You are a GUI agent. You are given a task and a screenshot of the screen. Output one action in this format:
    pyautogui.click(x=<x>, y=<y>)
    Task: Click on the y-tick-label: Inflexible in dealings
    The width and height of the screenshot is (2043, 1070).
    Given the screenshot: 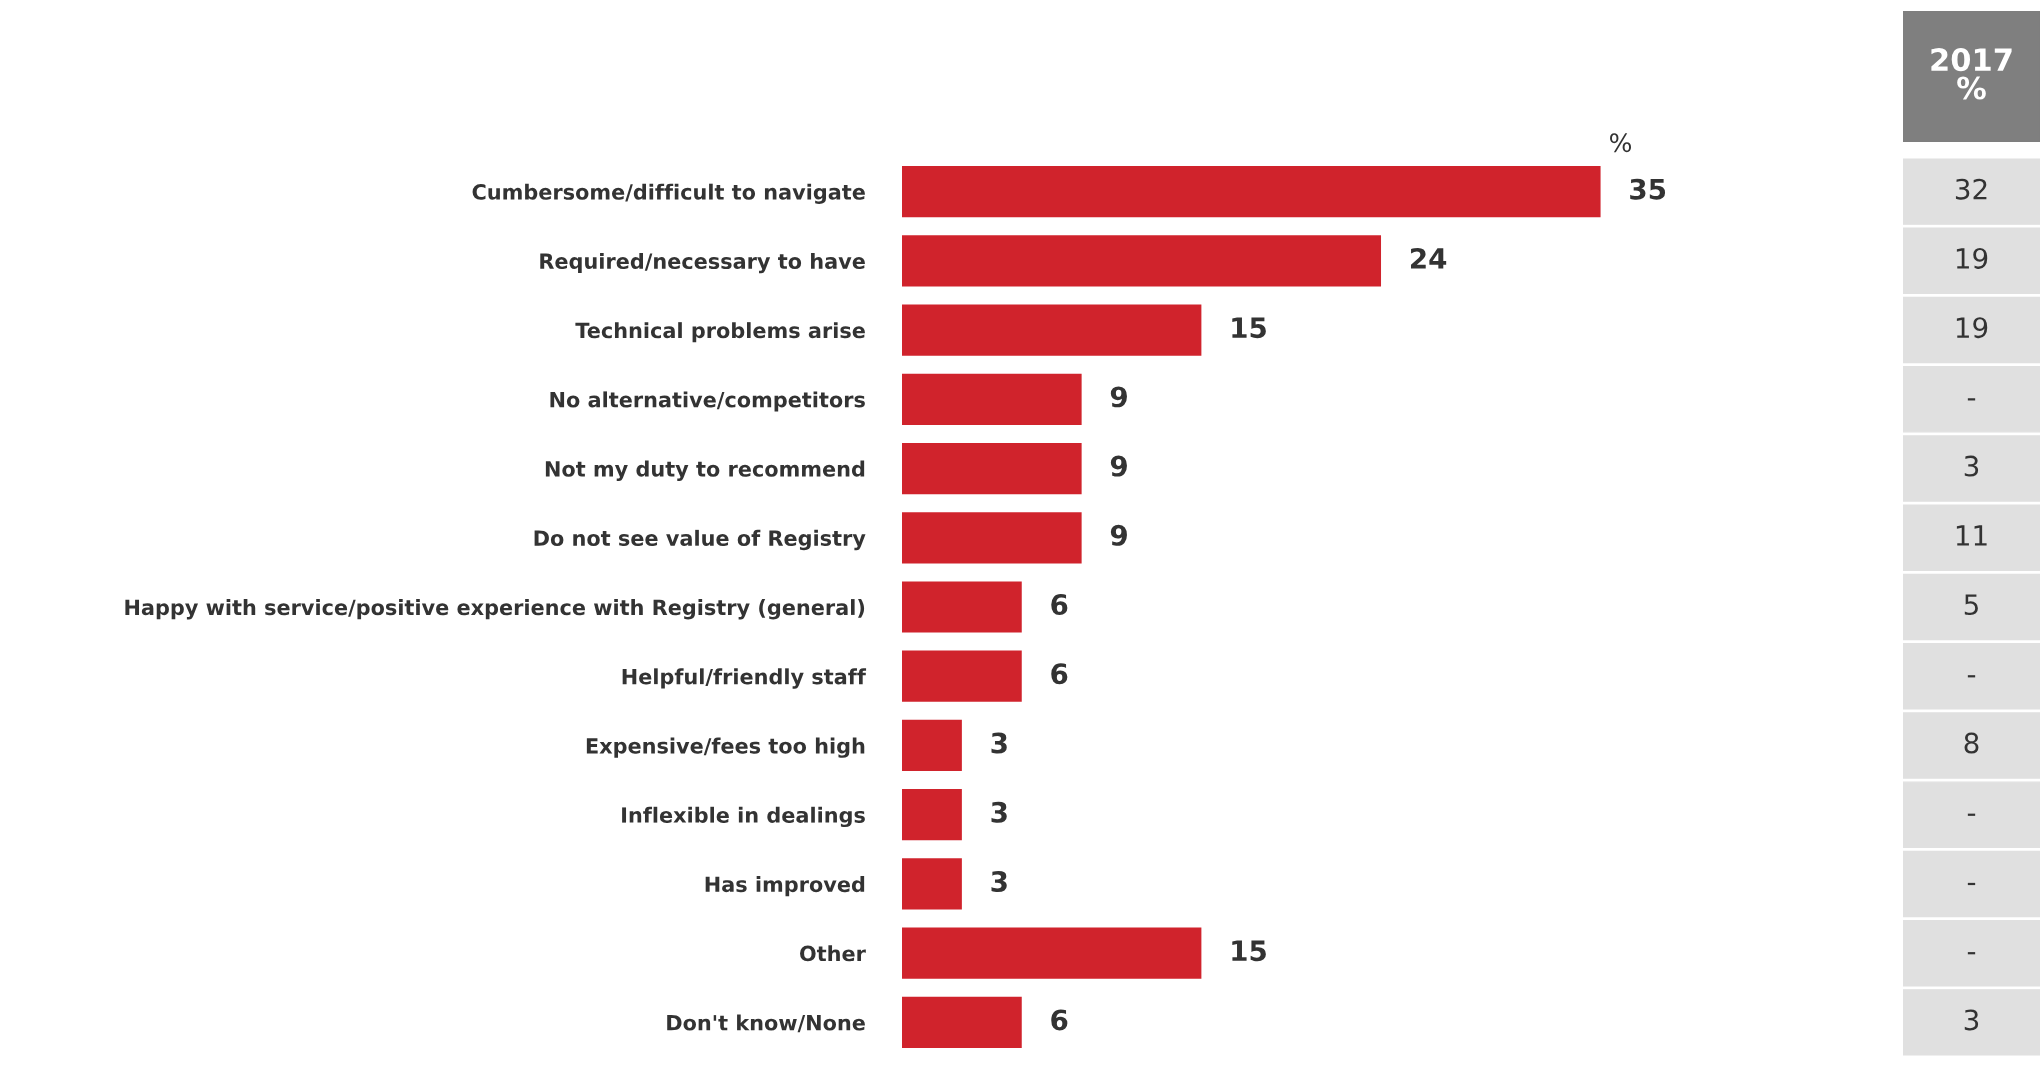 What is the action you would take?
    pyautogui.click(x=743, y=817)
    